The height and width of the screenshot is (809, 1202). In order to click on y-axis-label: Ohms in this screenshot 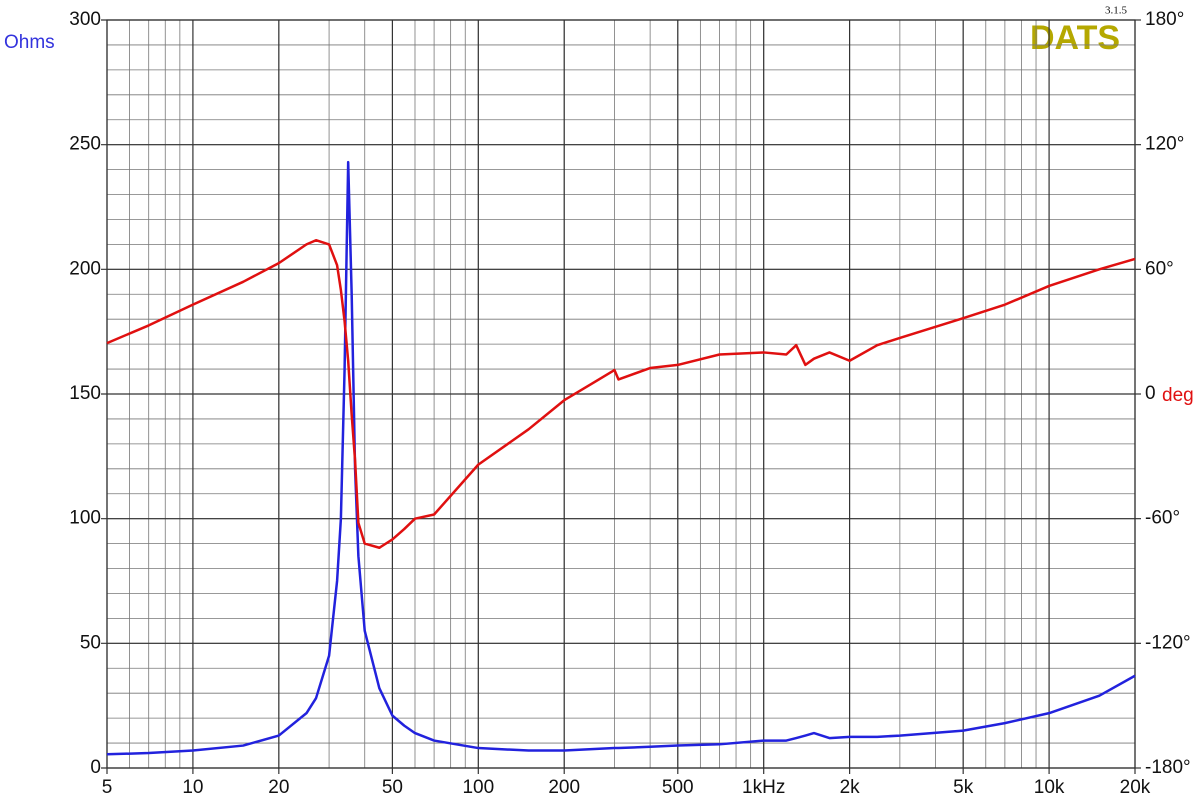, I will do `click(29, 42)`.